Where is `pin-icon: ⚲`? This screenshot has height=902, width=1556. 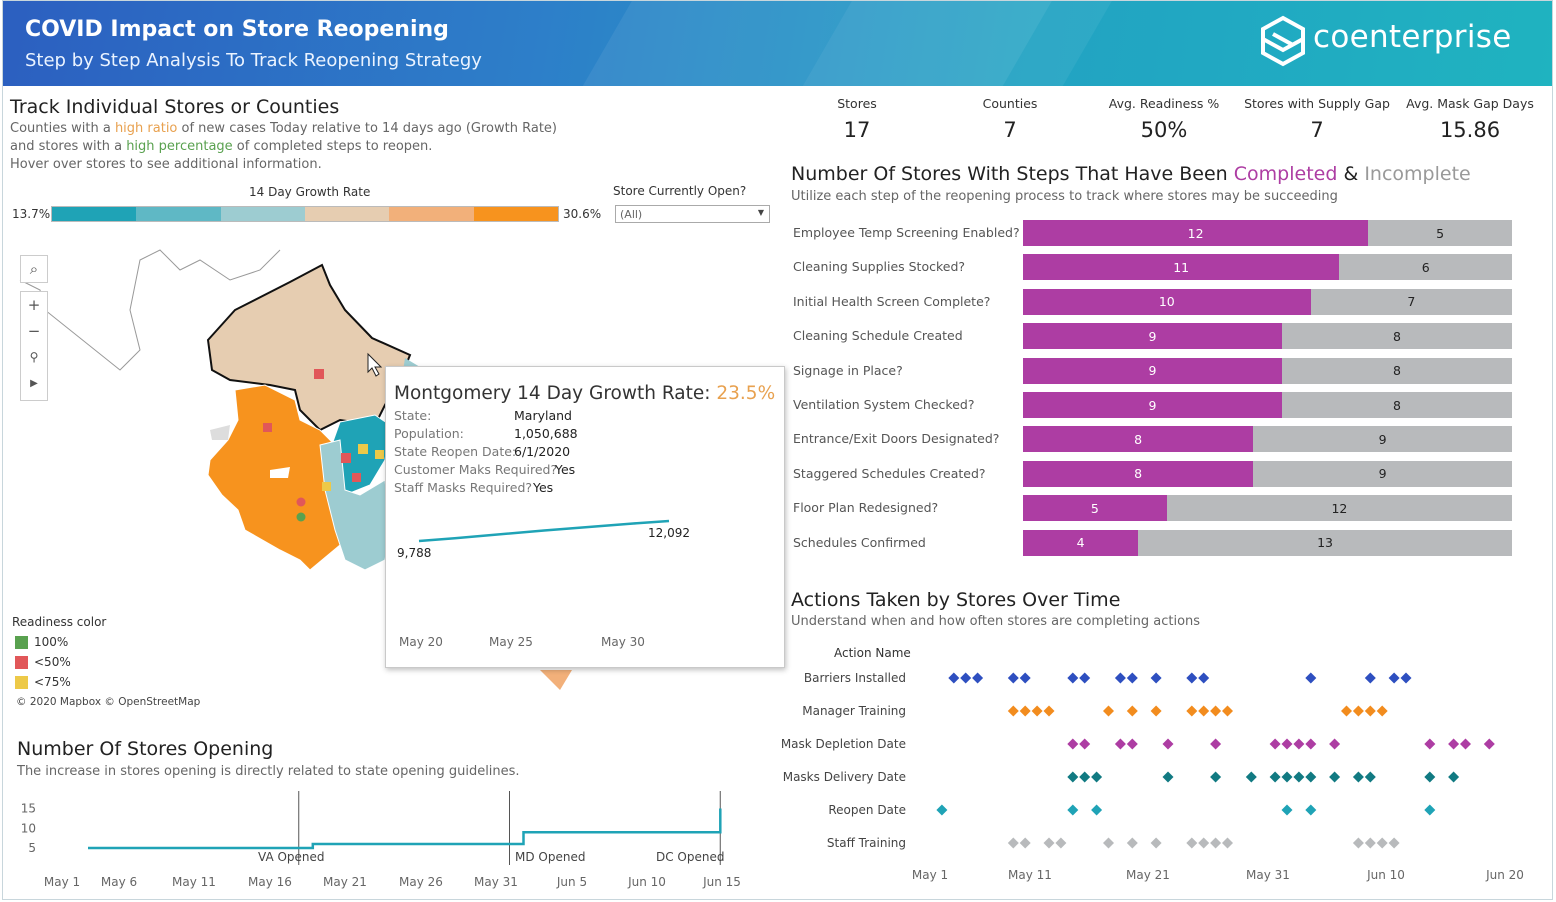 pin-icon: ⚲ is located at coordinates (34, 357).